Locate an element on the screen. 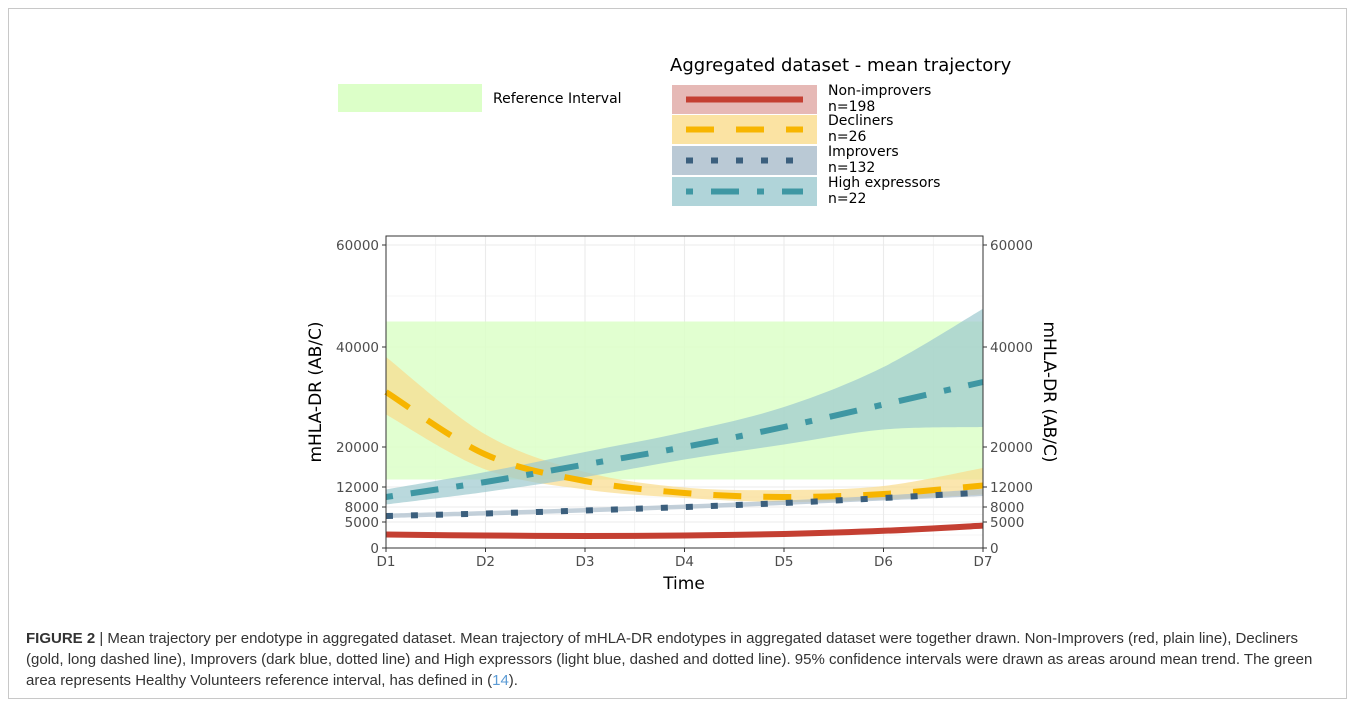  x-tick-label: D1 is located at coordinates (386, 562).